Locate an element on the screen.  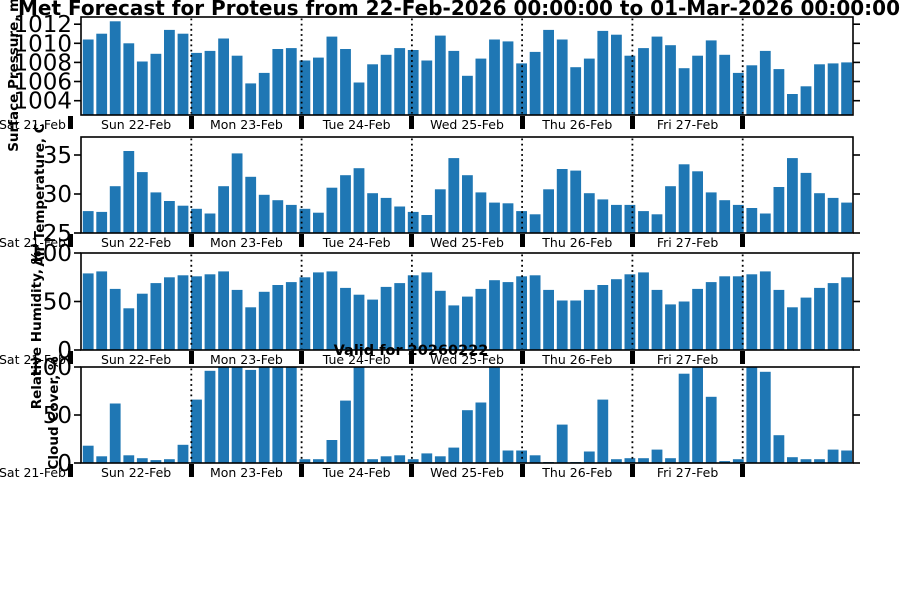
plot-frame is located at coordinates (467, 66).